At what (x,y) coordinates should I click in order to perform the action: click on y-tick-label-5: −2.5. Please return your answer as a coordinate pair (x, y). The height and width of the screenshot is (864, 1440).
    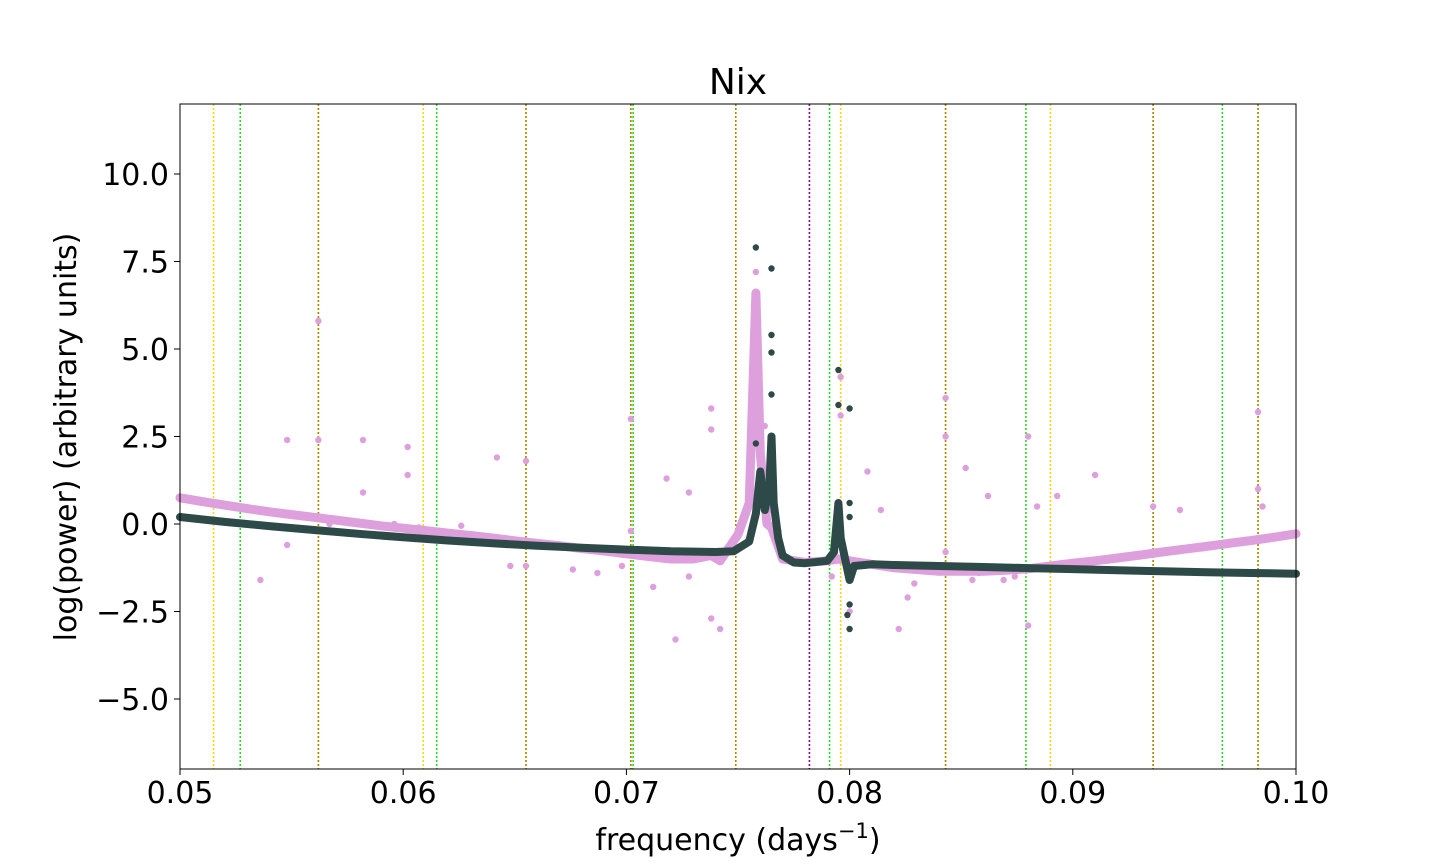
    Looking at the image, I should click on (132, 613).